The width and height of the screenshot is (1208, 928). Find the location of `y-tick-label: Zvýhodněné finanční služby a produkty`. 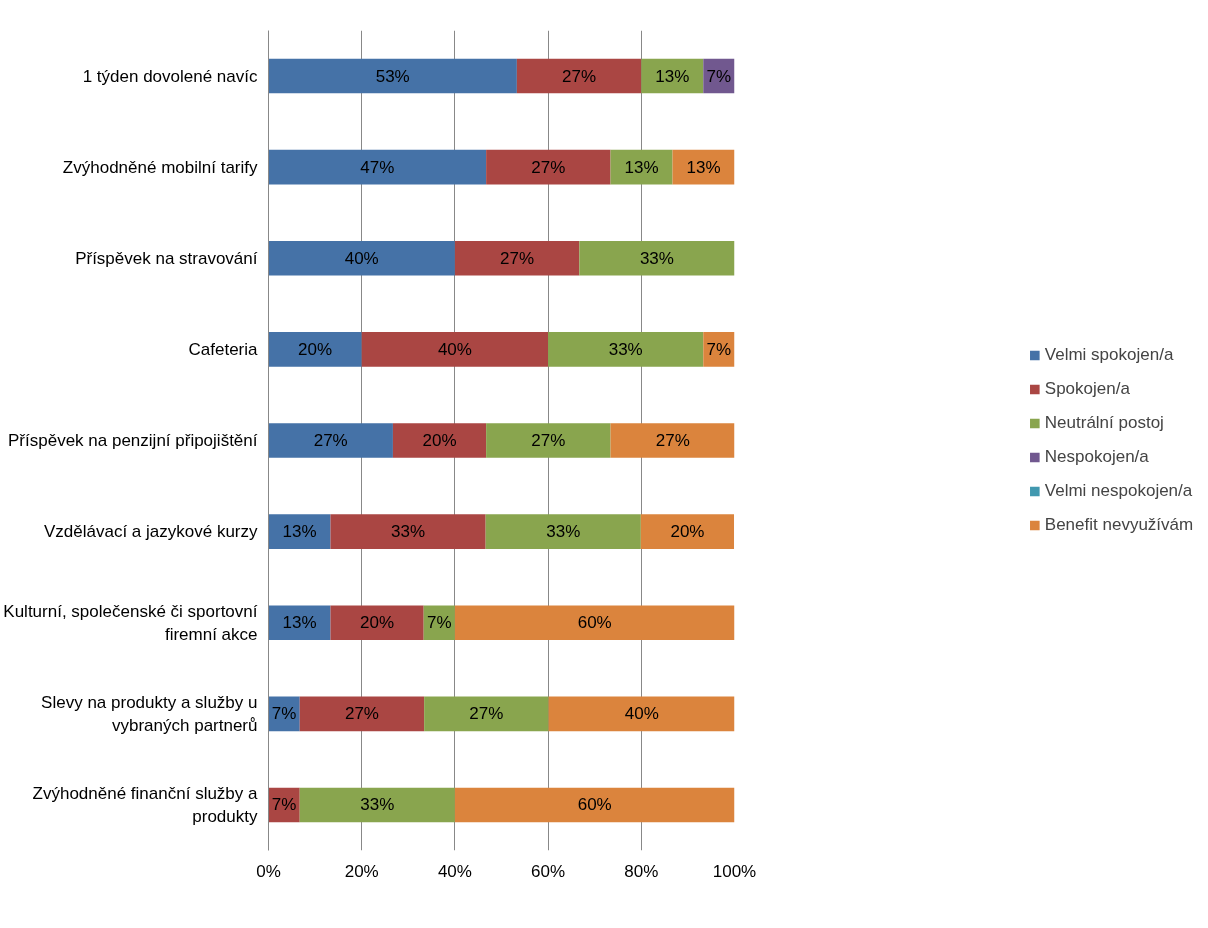

y-tick-label: Zvýhodněné finanční služby a produkty is located at coordinates (145, 805).